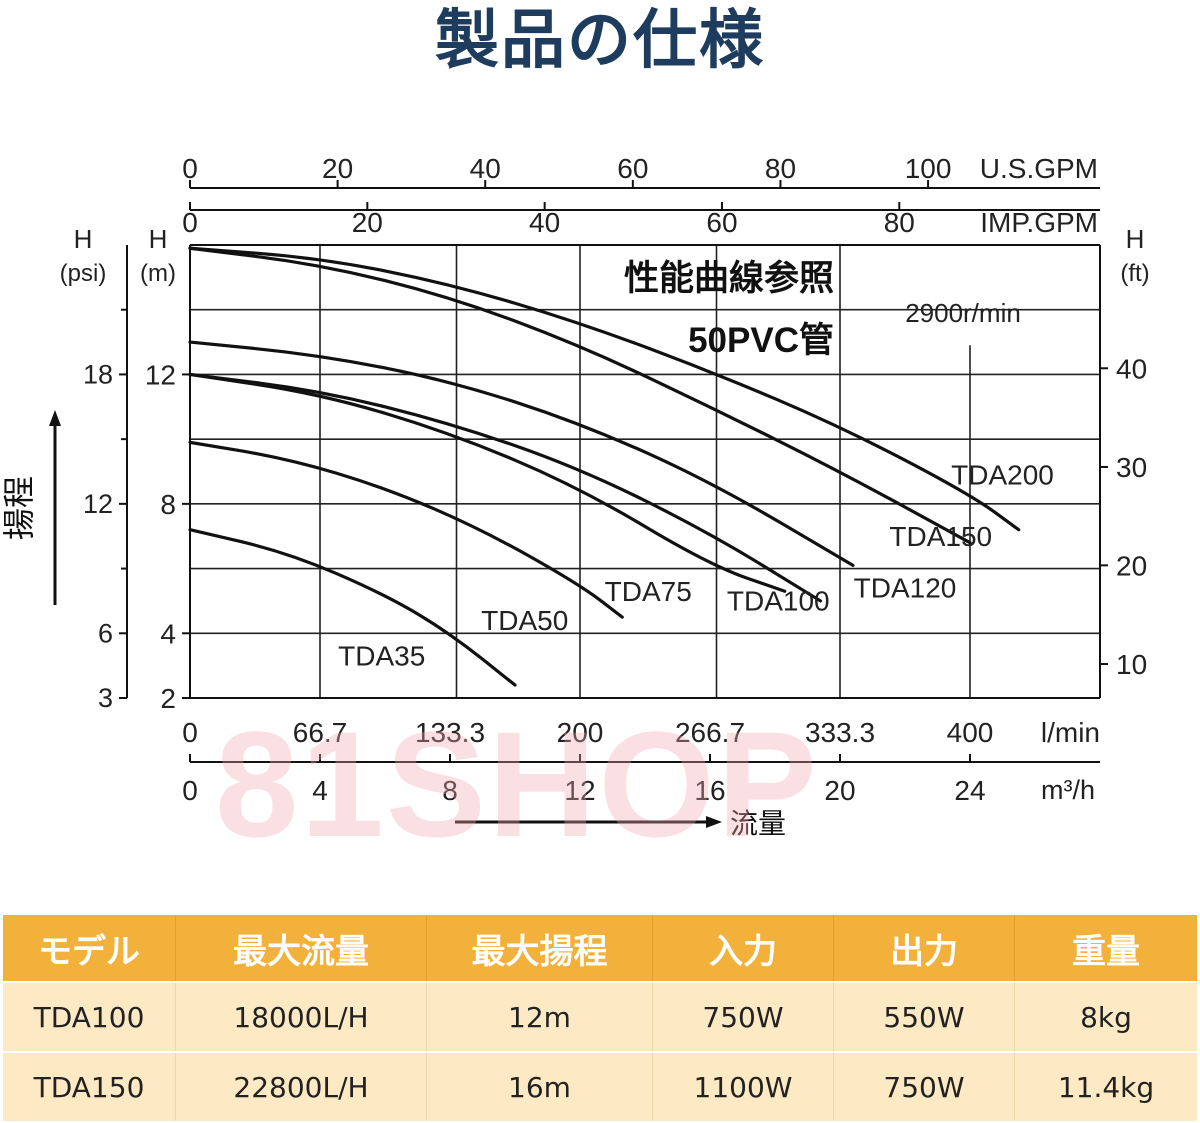 The image size is (1200, 1123). What do you see at coordinates (1068, 790) in the screenshot?
I see `m3h-unit: m³/h` at bounding box center [1068, 790].